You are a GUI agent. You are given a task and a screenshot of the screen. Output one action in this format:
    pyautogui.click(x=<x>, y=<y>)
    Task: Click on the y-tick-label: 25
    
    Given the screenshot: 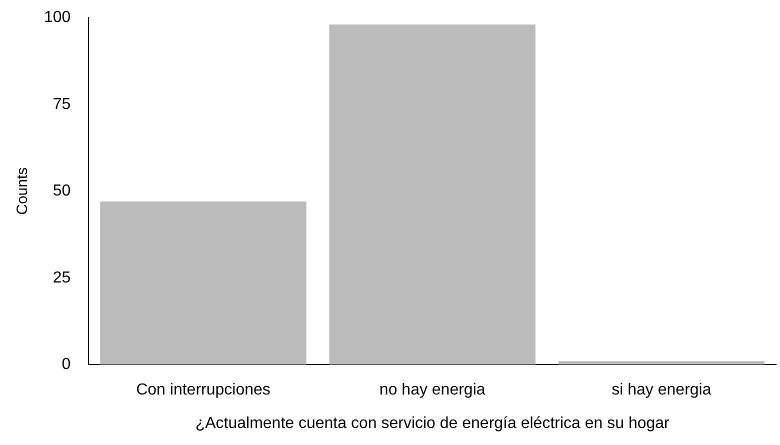 What is the action you would take?
    pyautogui.click(x=61, y=277)
    